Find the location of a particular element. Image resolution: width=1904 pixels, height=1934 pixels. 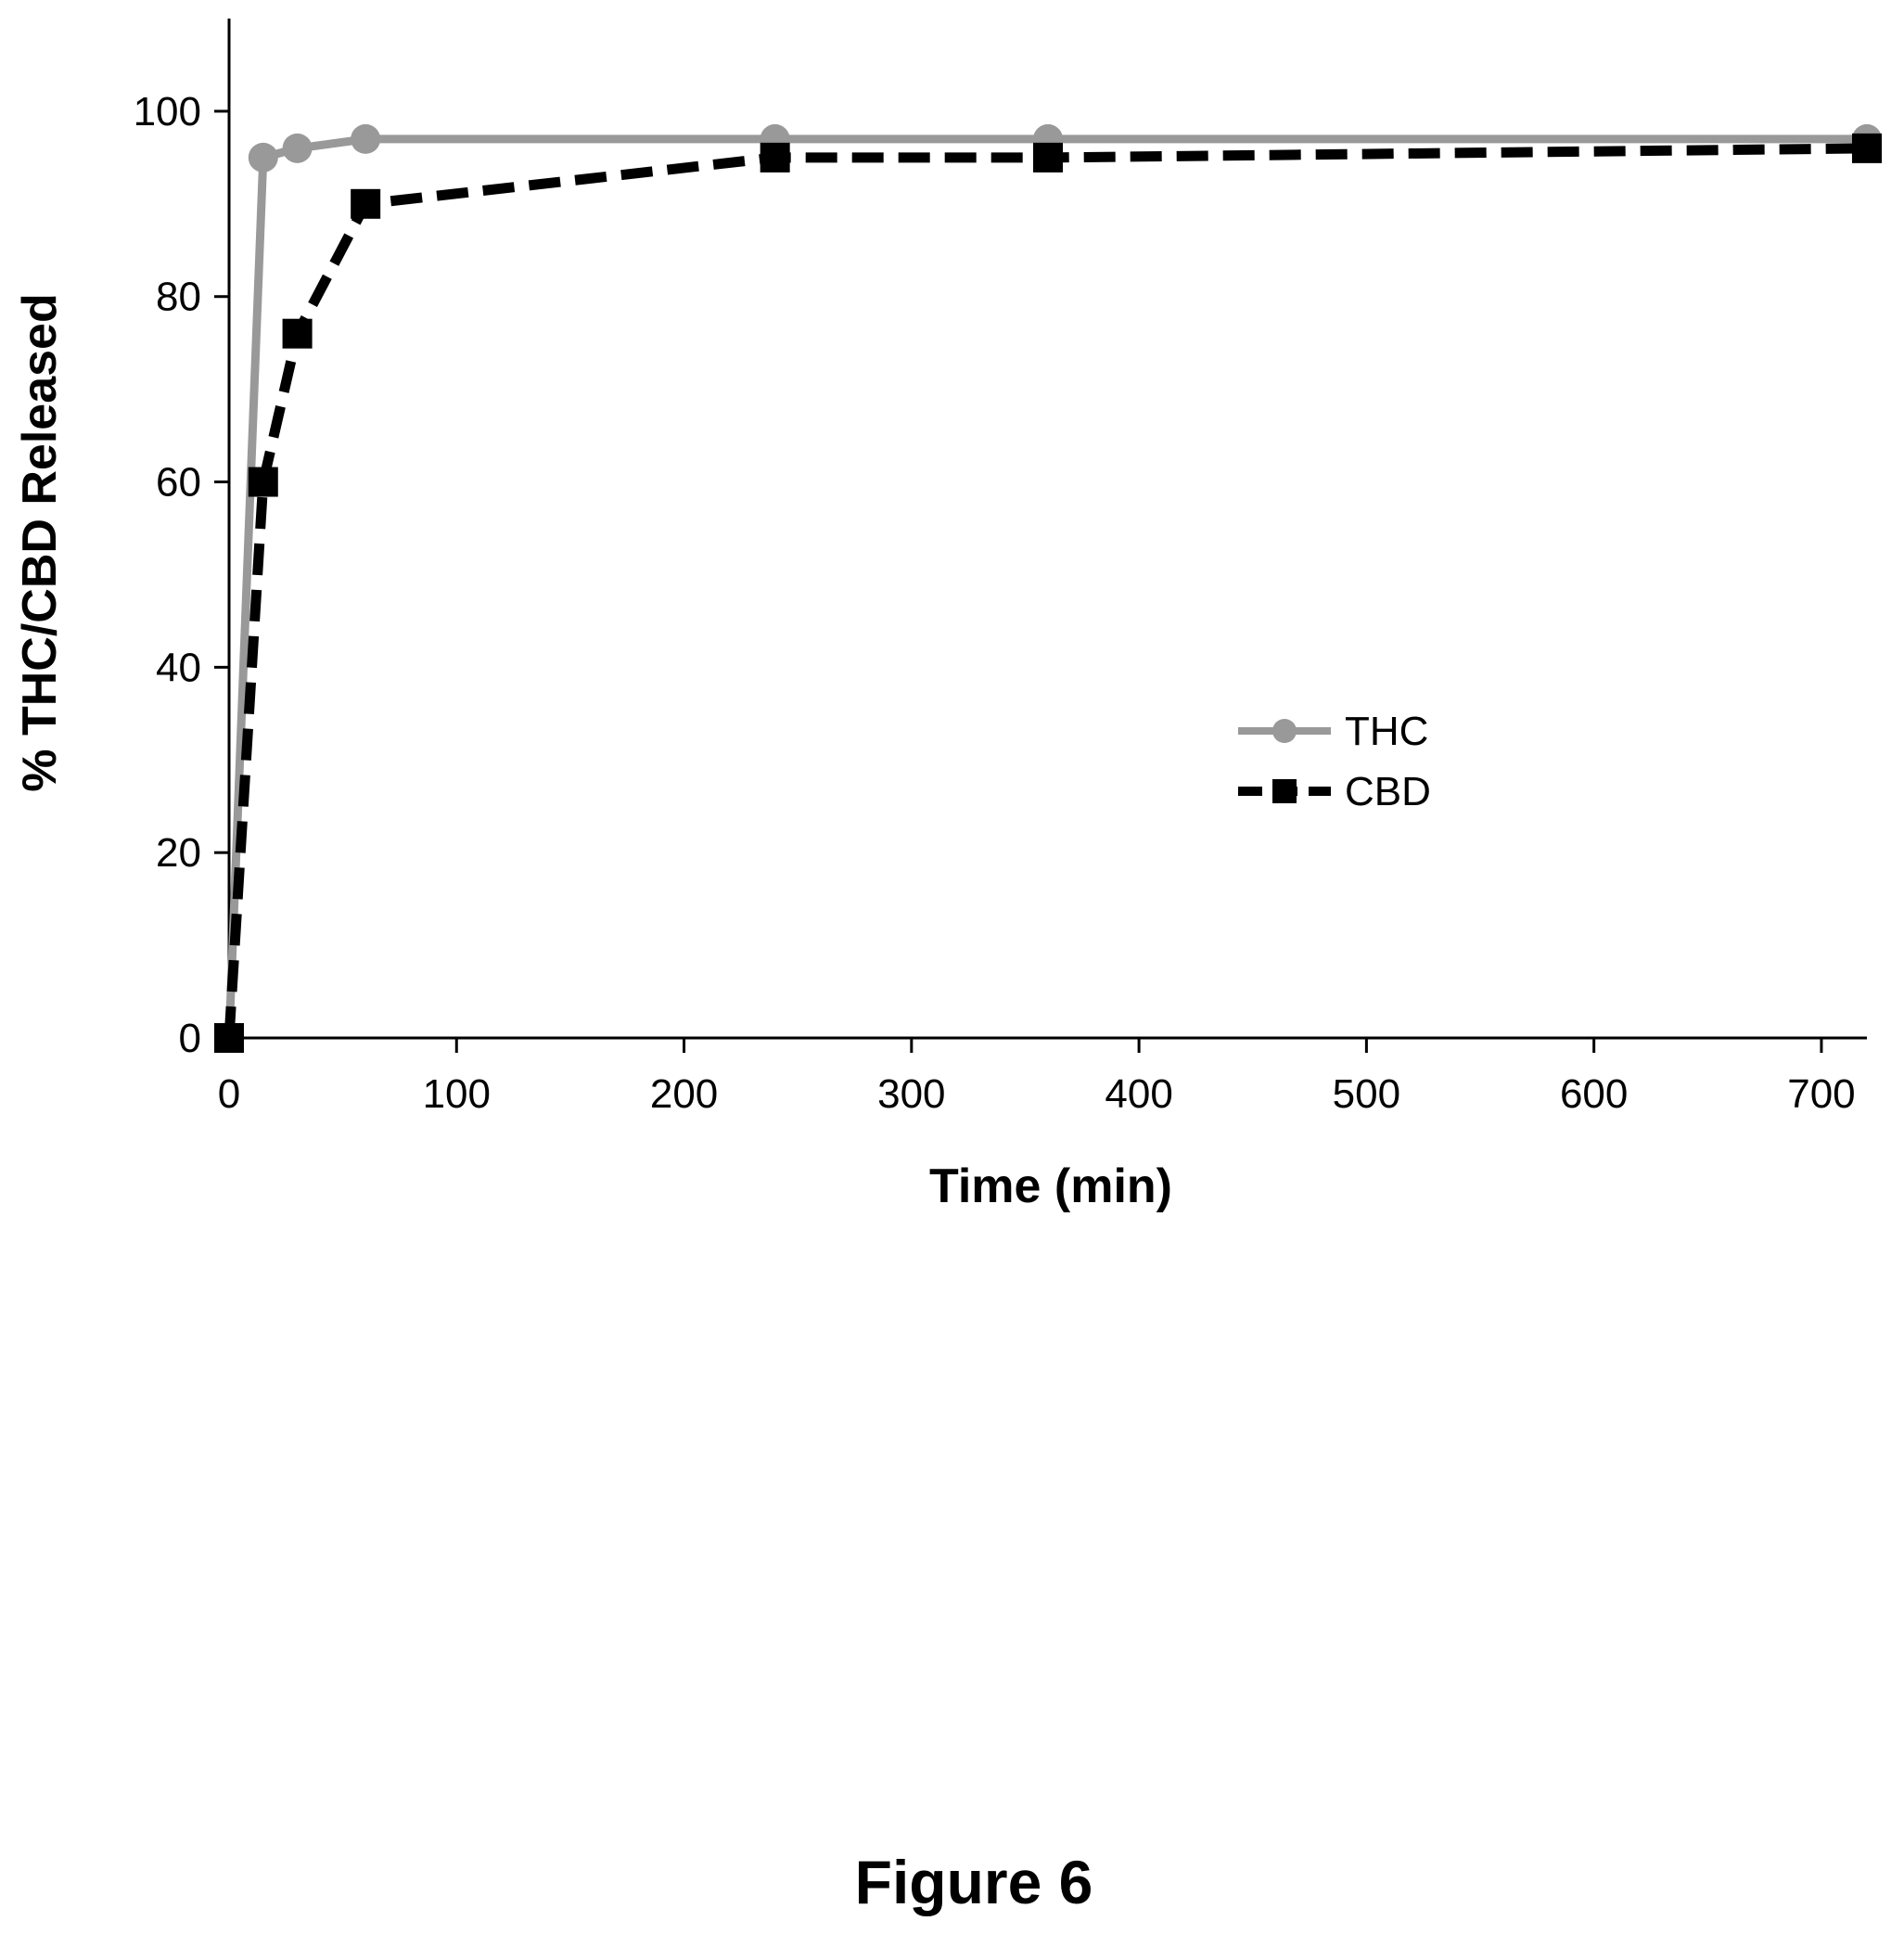

y-tick-label: 0 is located at coordinates (190, 1038).